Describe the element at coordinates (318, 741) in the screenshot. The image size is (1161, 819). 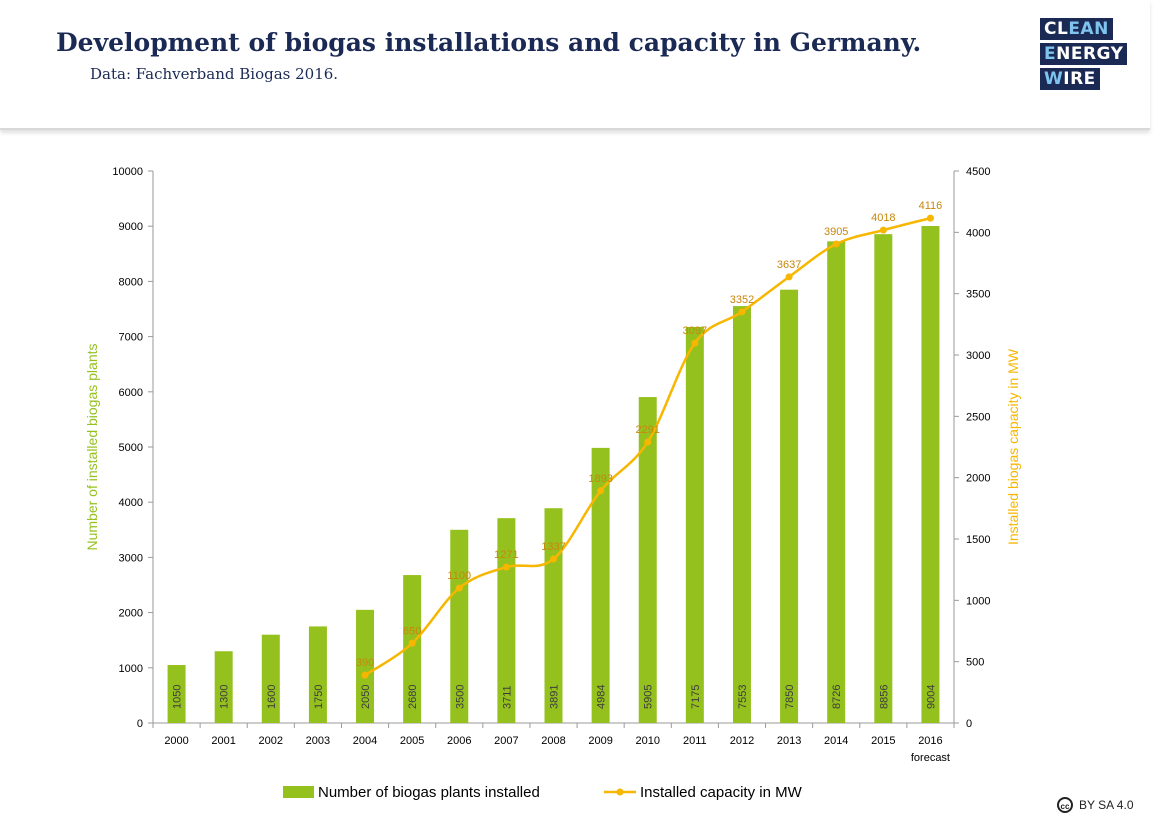
I see `x-tick-label: 2003` at that location.